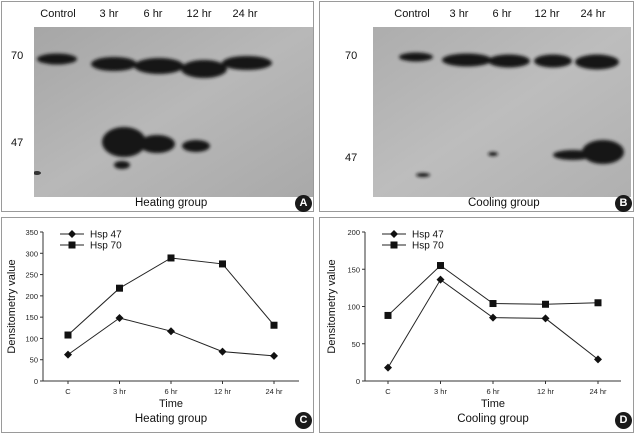  I want to click on lane-label-control: Control, so click(412, 14).